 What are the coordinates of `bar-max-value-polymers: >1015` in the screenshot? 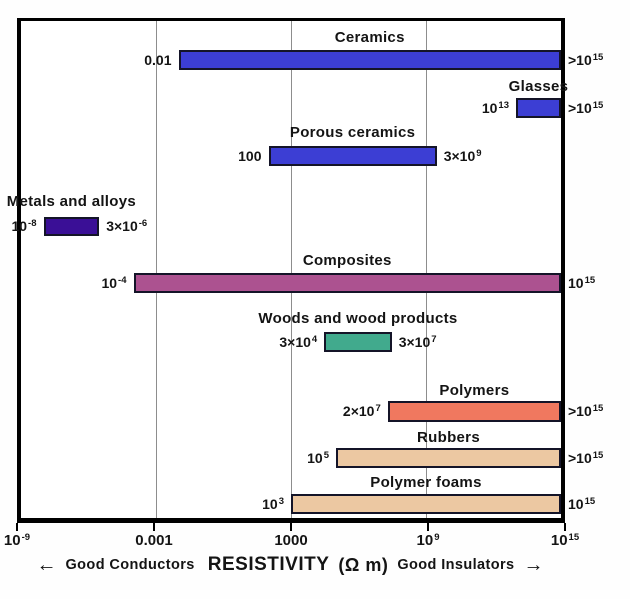 It's located at (586, 411).